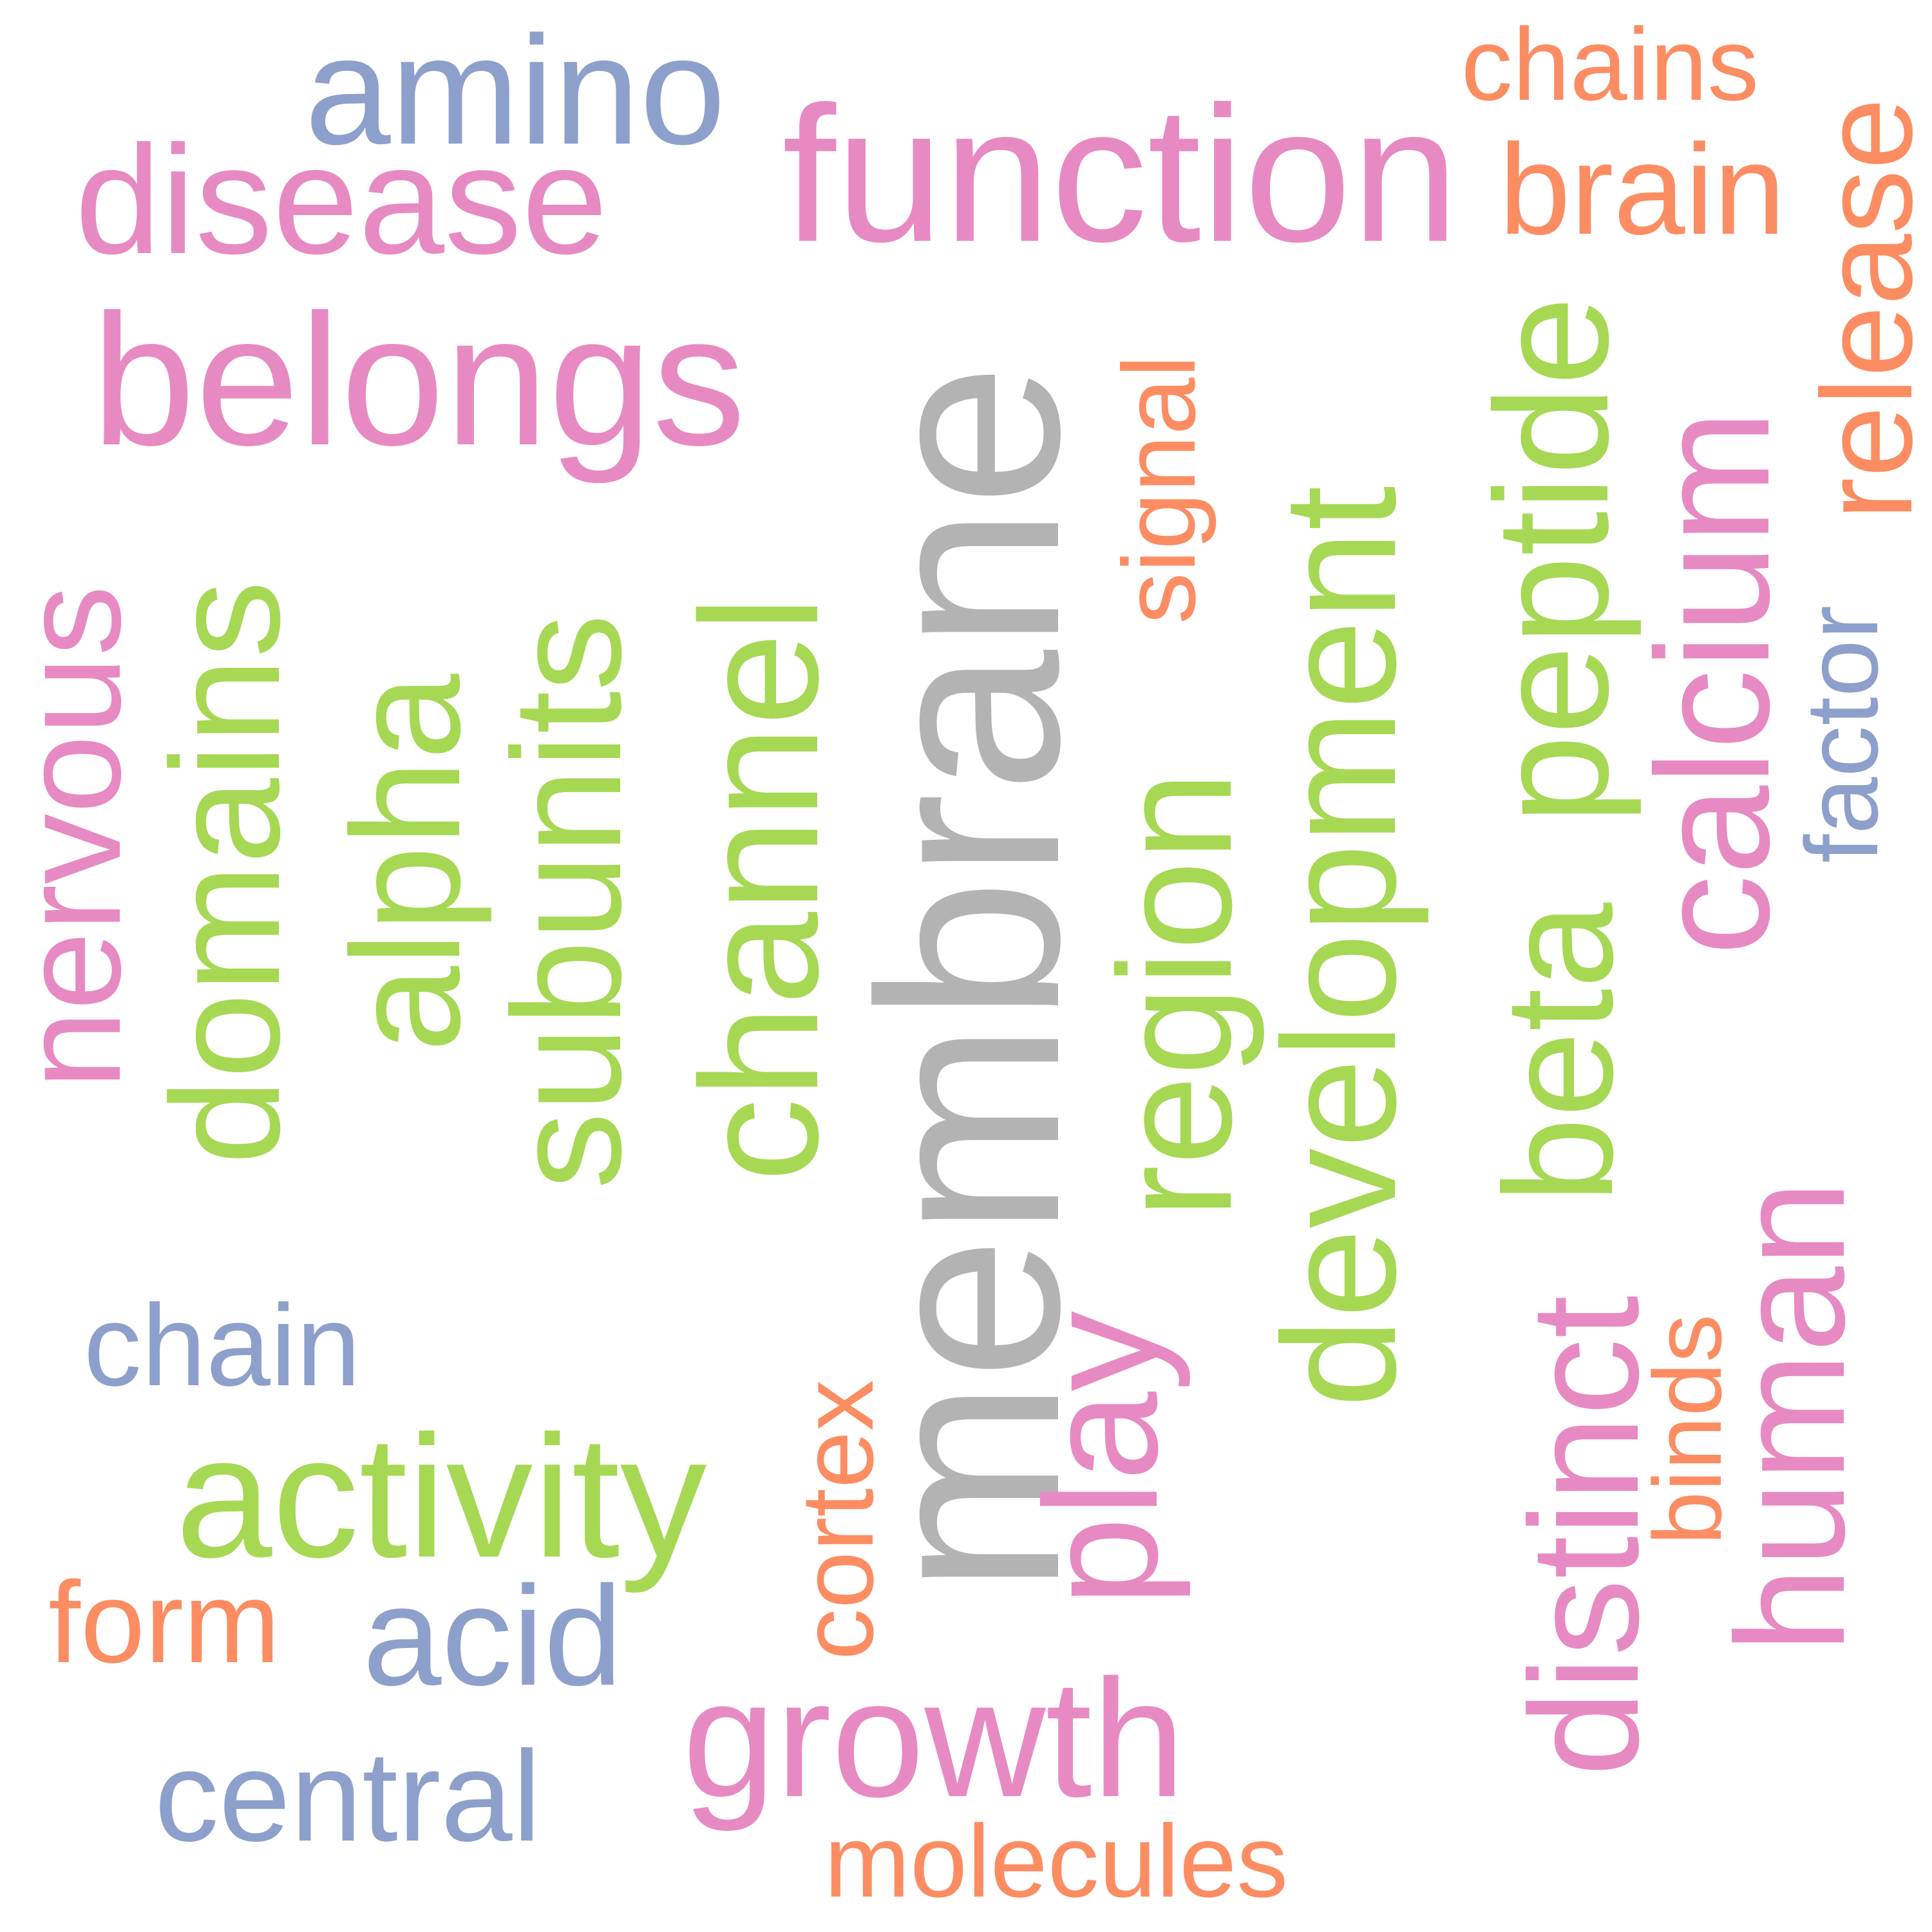 The width and height of the screenshot is (1932, 1932). Describe the element at coordinates (225, 873) in the screenshot. I see `word-domains: domains` at that location.